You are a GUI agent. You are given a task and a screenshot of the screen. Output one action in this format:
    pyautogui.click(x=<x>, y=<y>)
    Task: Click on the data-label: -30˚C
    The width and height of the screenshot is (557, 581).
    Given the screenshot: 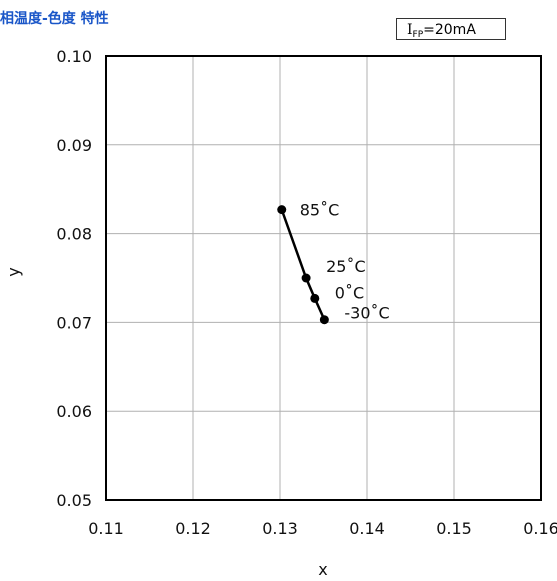 What is the action you would take?
    pyautogui.click(x=366, y=313)
    